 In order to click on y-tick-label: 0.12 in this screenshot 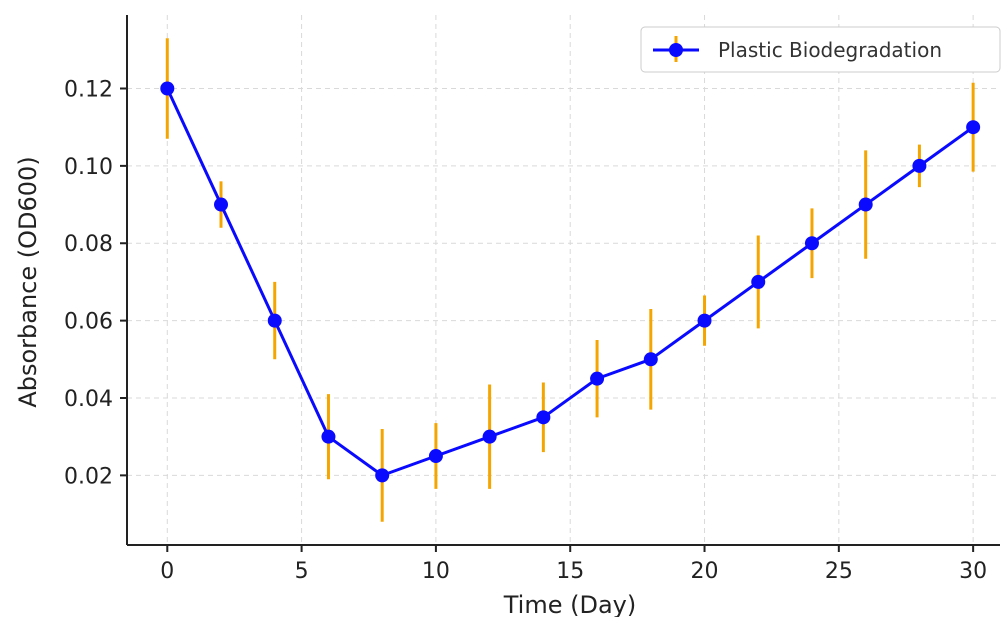, I will do `click(88, 90)`.